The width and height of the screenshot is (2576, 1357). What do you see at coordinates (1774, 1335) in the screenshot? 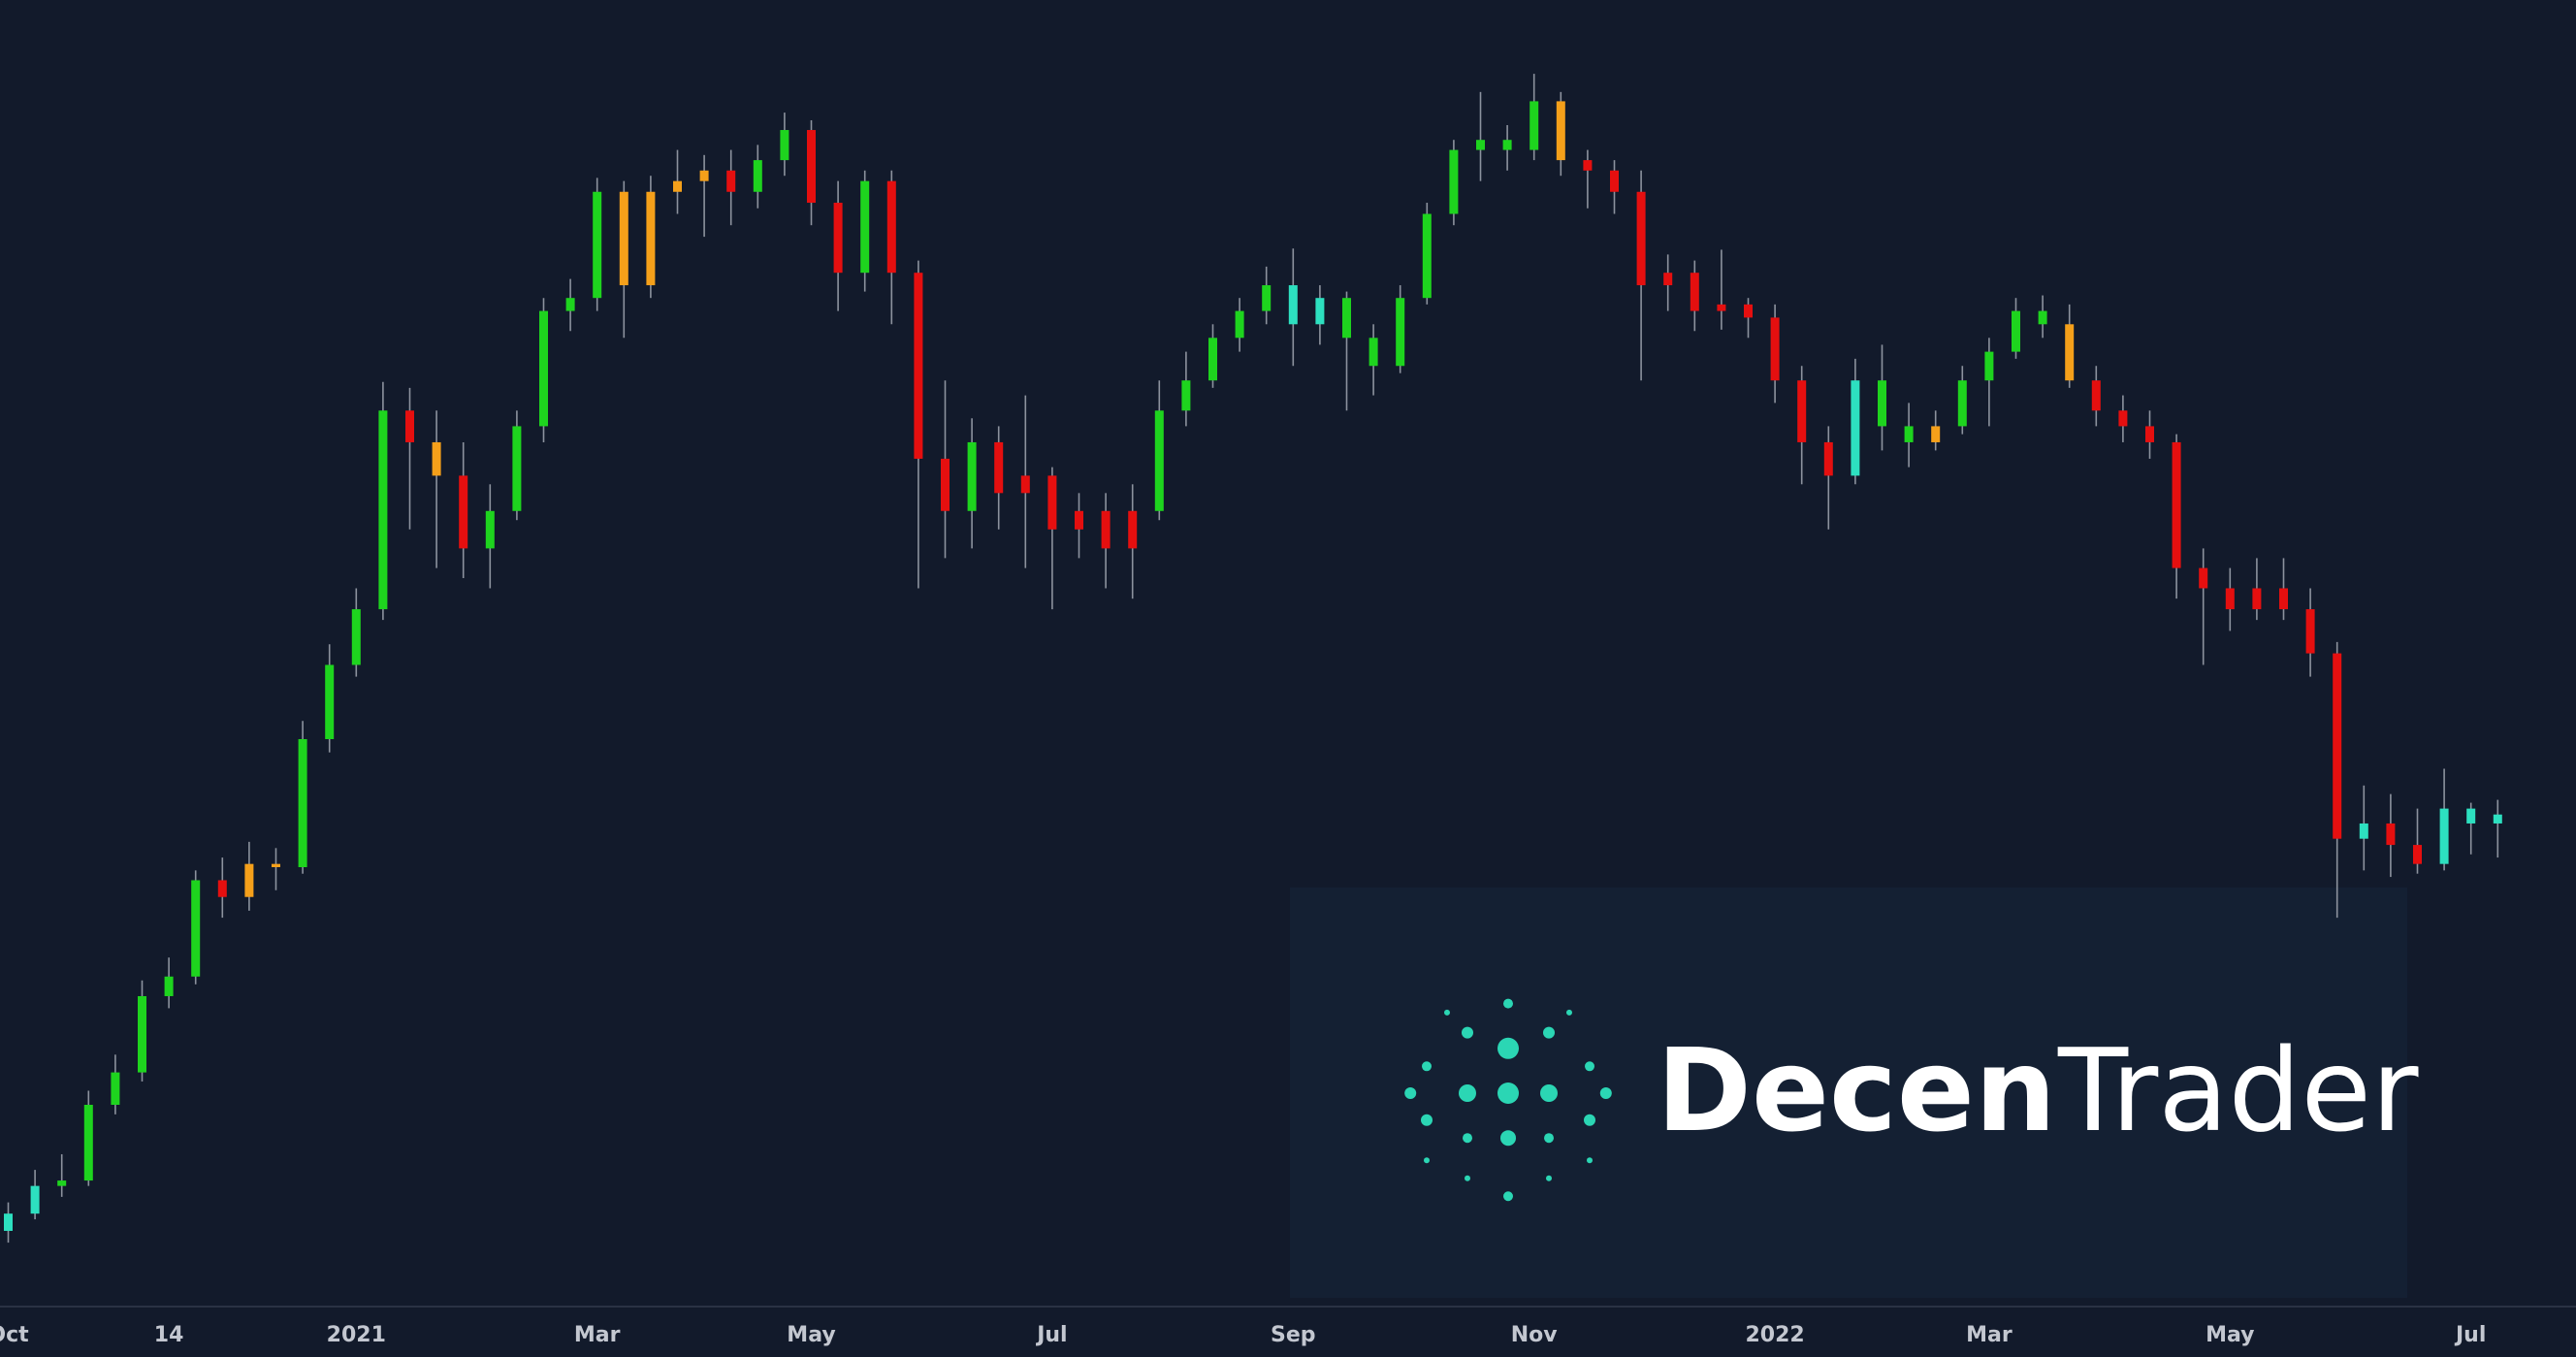
I see `x-tick-label: 2022` at bounding box center [1774, 1335].